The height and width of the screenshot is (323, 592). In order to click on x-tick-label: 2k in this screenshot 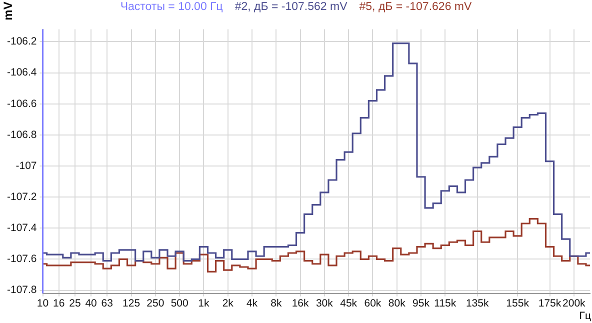, I will do `click(228, 304)`.